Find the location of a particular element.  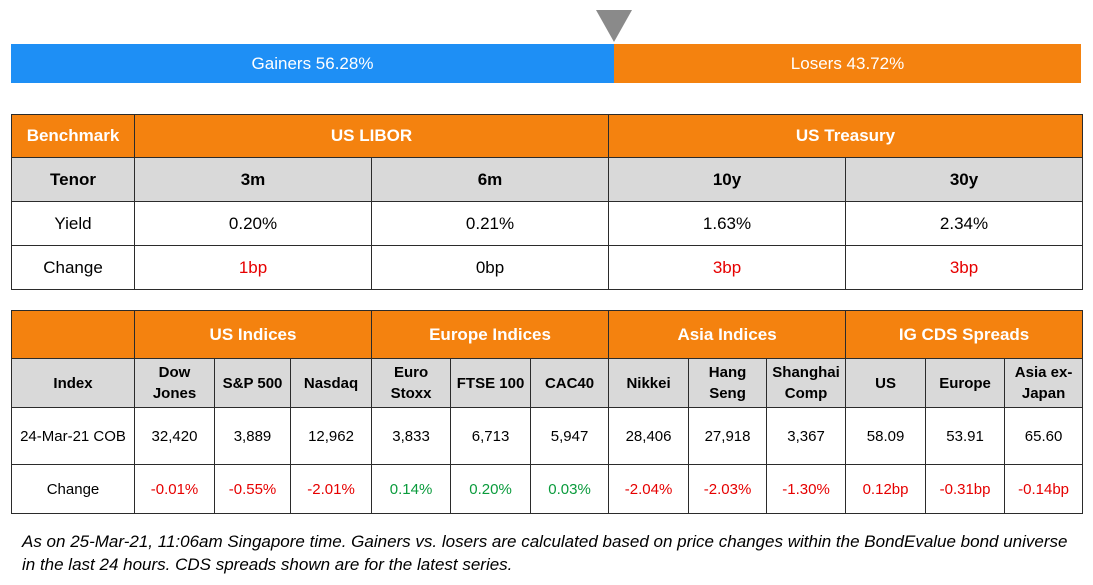

index-label: Index is located at coordinates (73, 383).